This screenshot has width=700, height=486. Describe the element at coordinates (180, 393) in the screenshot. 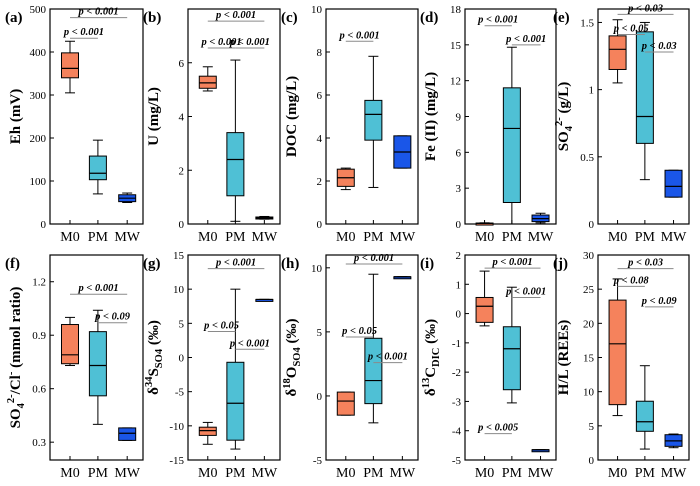

I see `y-tick-label: -5` at that location.